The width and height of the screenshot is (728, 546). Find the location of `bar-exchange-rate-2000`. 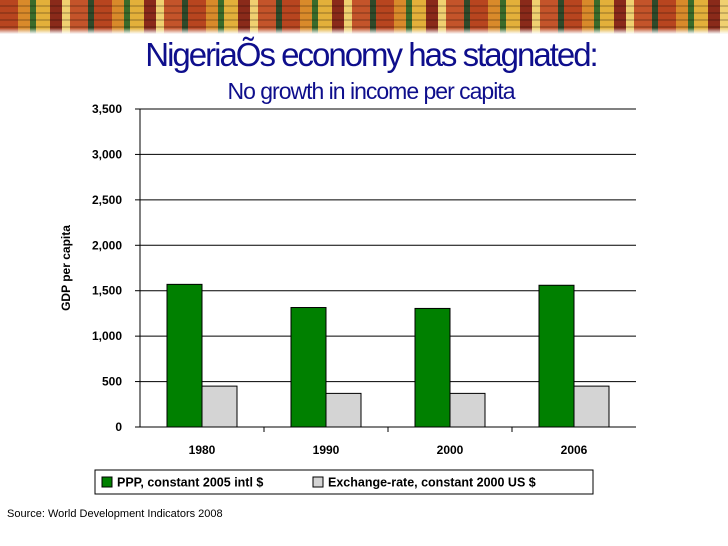

bar-exchange-rate-2000 is located at coordinates (467, 410).